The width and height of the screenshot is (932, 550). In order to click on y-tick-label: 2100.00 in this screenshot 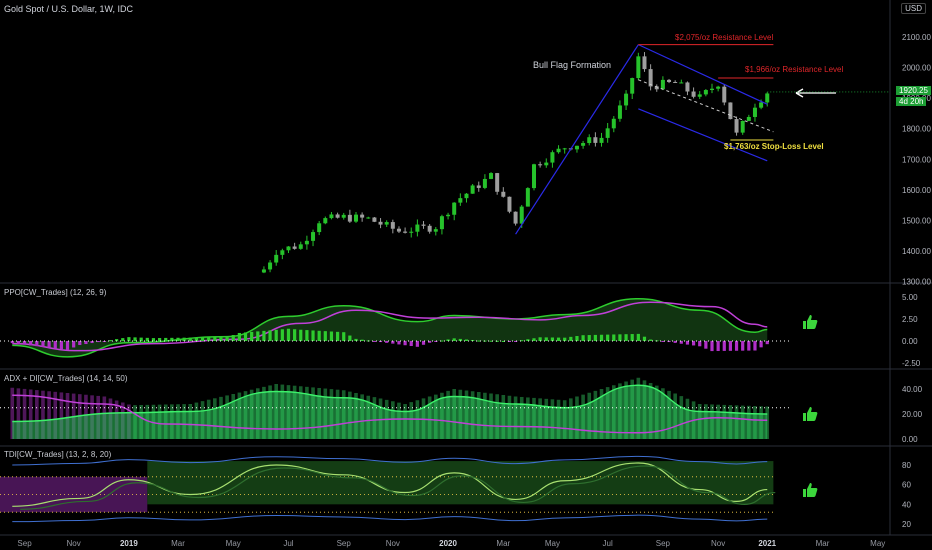, I will do `click(916, 37)`.